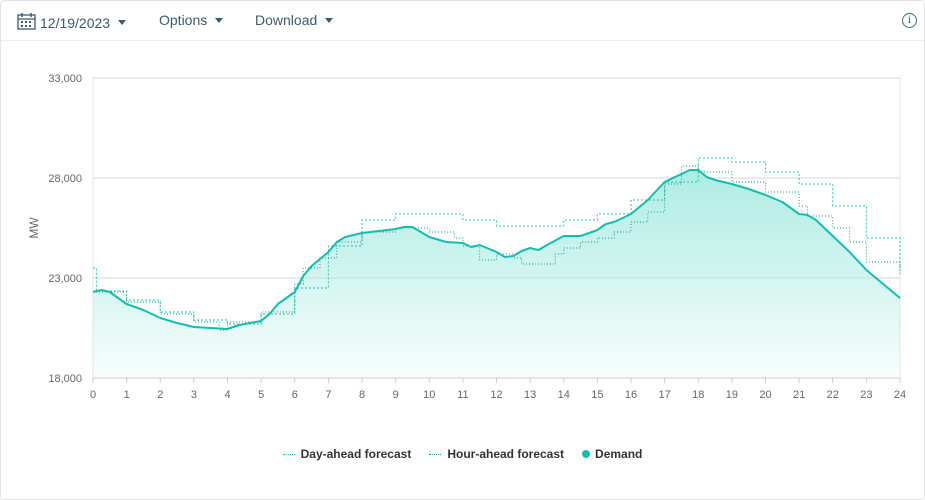  Describe the element at coordinates (34, 228) in the screenshot. I see `y-axis-title: MW` at that location.